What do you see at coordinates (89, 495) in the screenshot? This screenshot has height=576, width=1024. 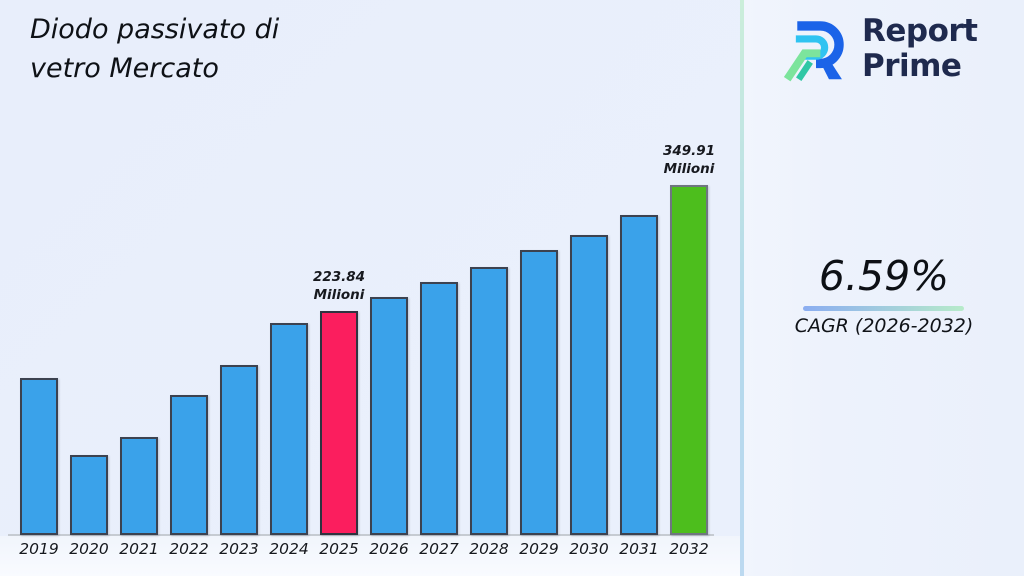 I see `bar-2020` at bounding box center [89, 495].